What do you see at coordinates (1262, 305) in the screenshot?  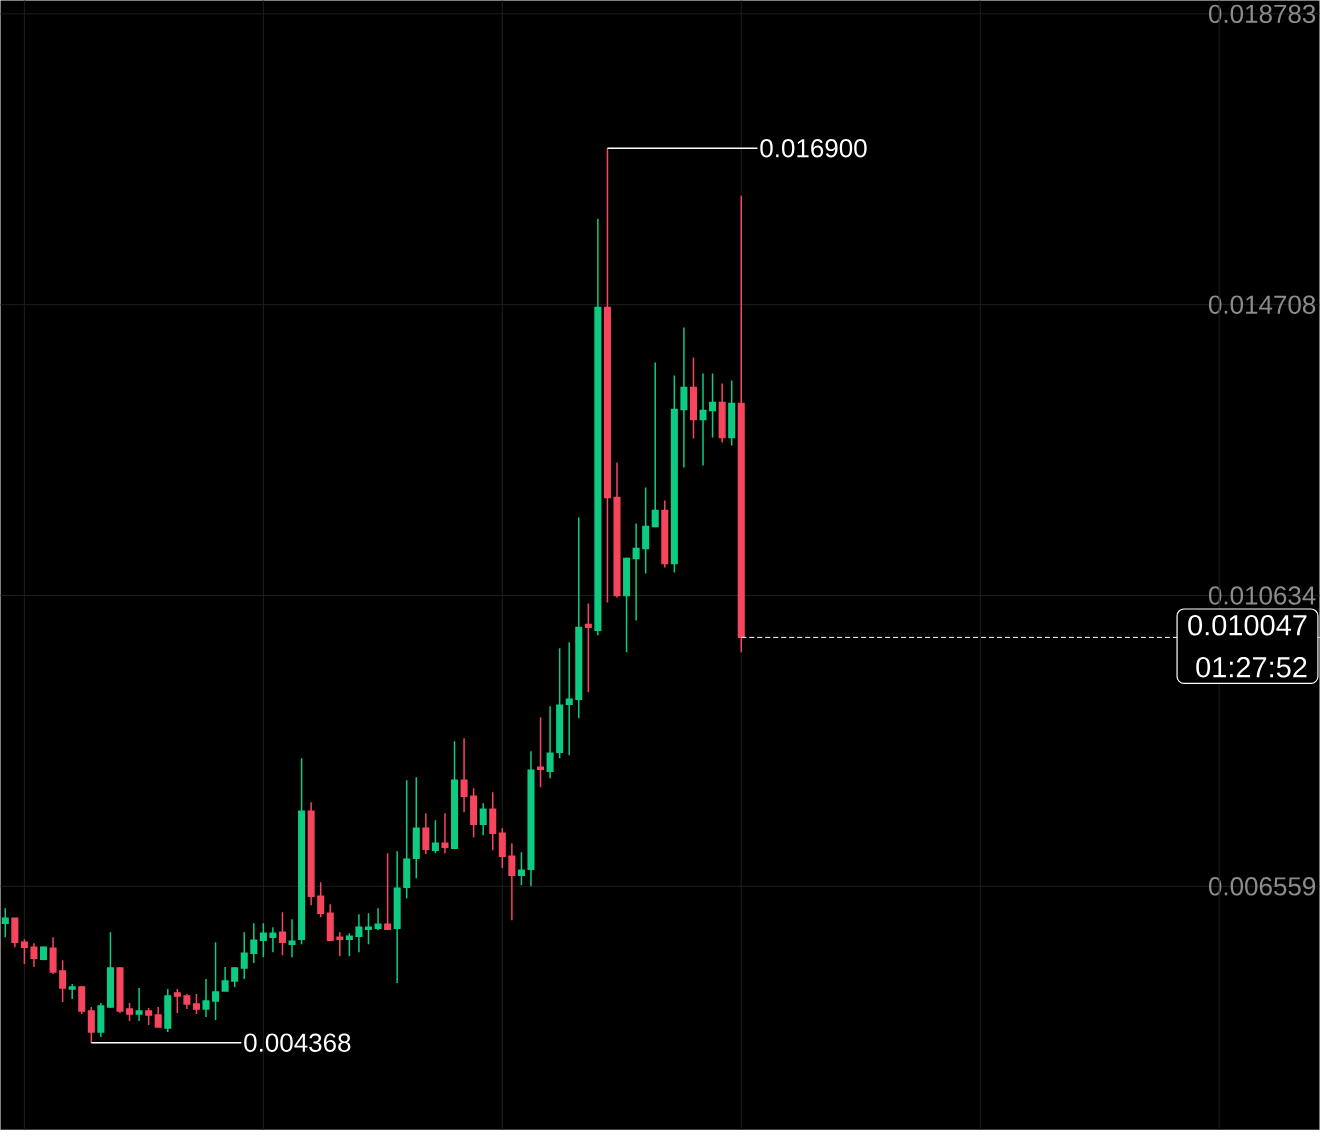 I see `y-tick-label: 0.014708` at bounding box center [1262, 305].